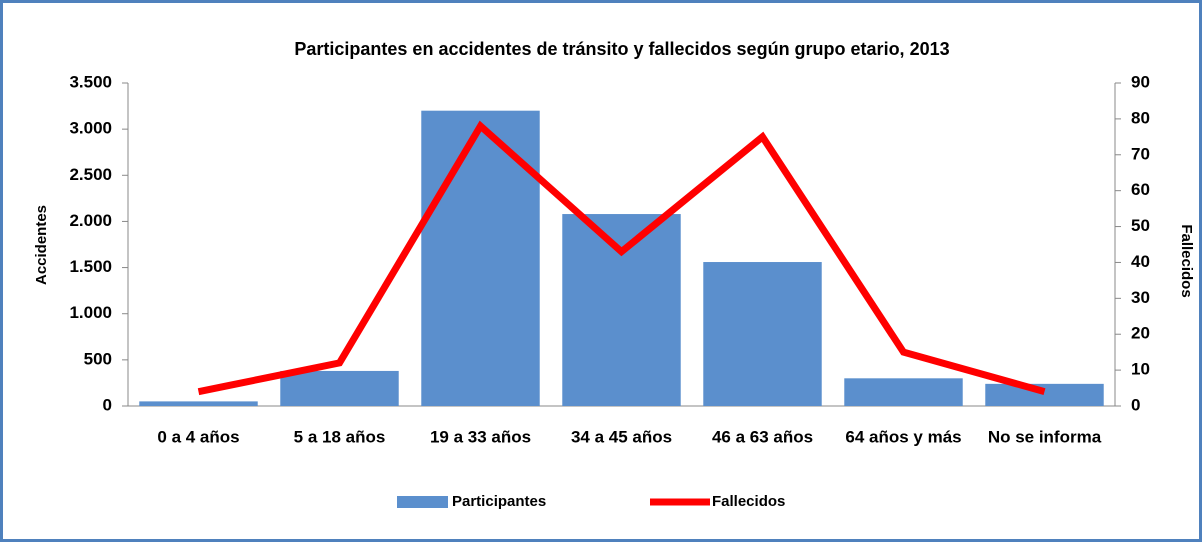  Describe the element at coordinates (1186, 260) in the screenshot. I see `y2-axis-label: Fallecidos` at that location.